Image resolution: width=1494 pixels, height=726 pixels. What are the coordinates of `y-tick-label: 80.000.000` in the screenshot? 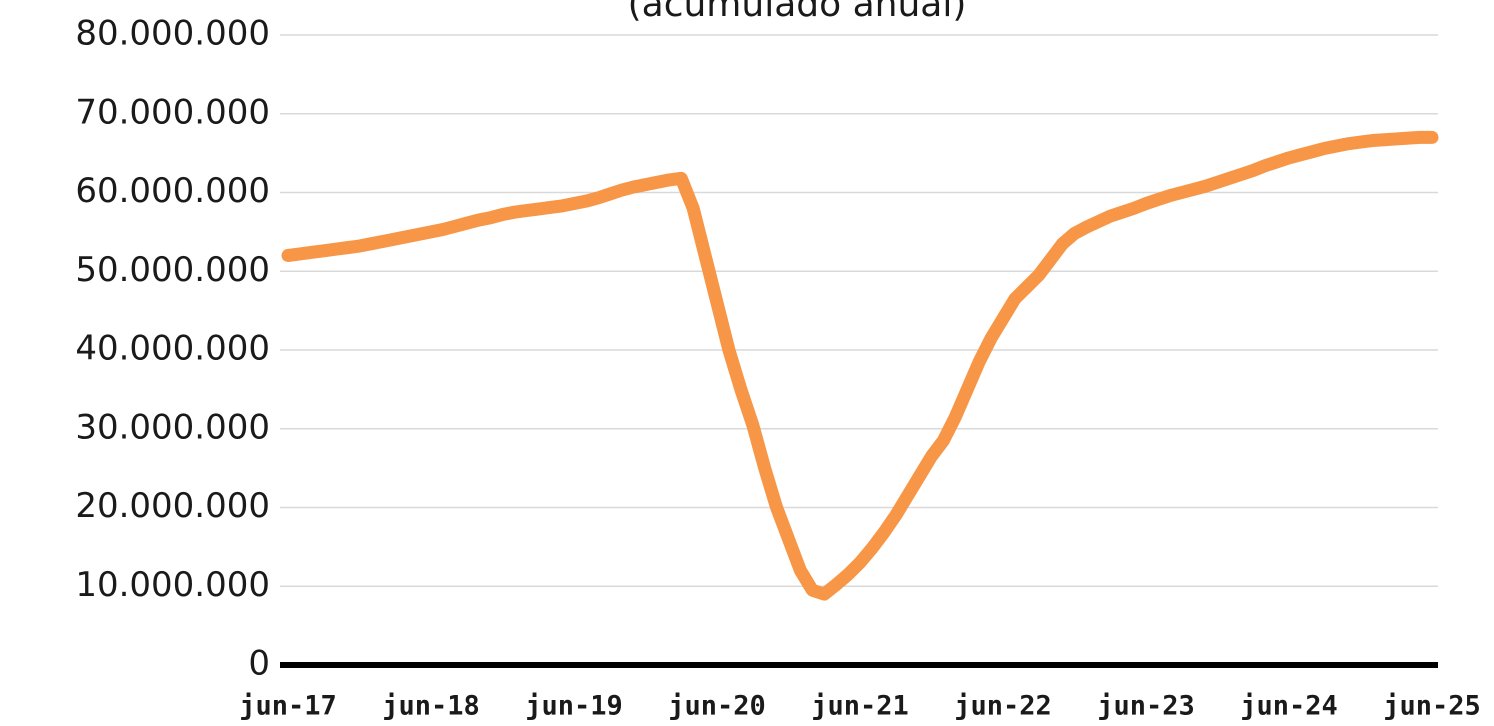 It's located at (172, 34).